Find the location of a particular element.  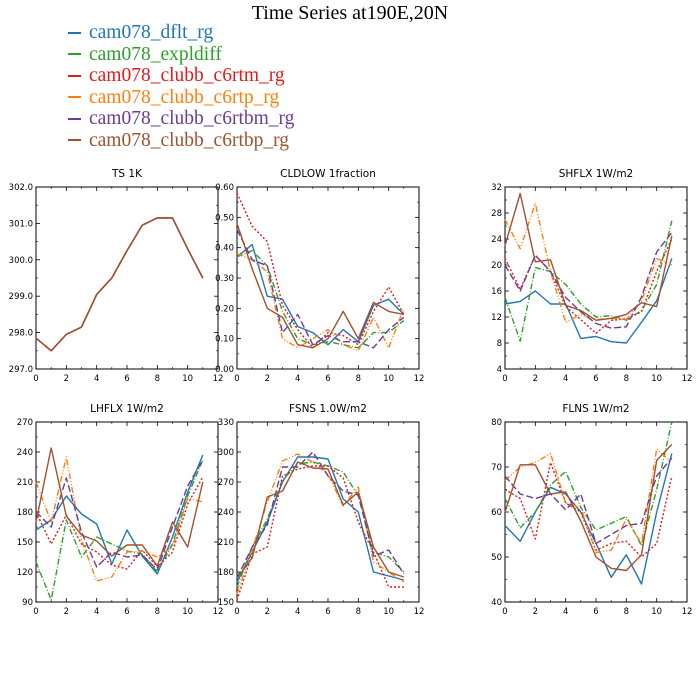

legend-item: cam078_clubb_c6rtbm_rg is located at coordinates (181, 119).